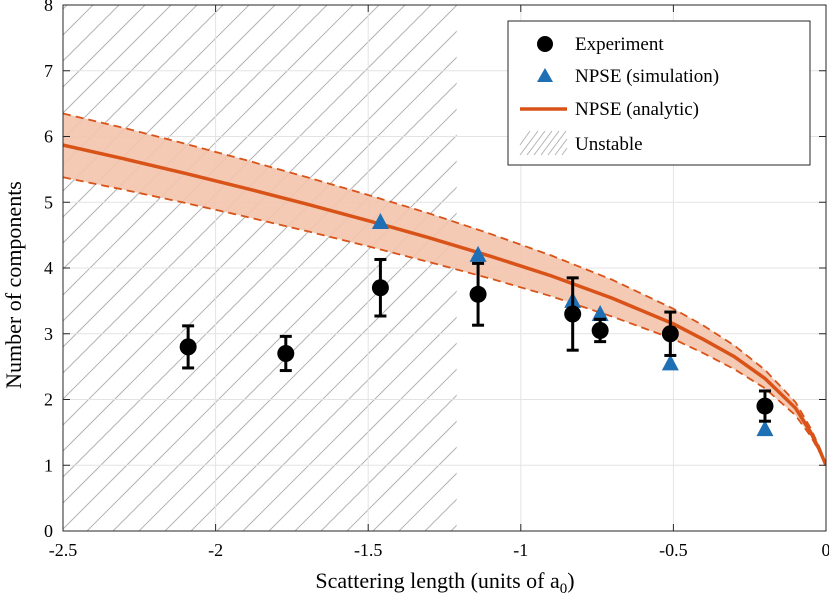 Image resolution: width=829 pixels, height=599 pixels. Describe the element at coordinates (609, 144) in the screenshot. I see `legend-label-unstable: Unstable` at that location.